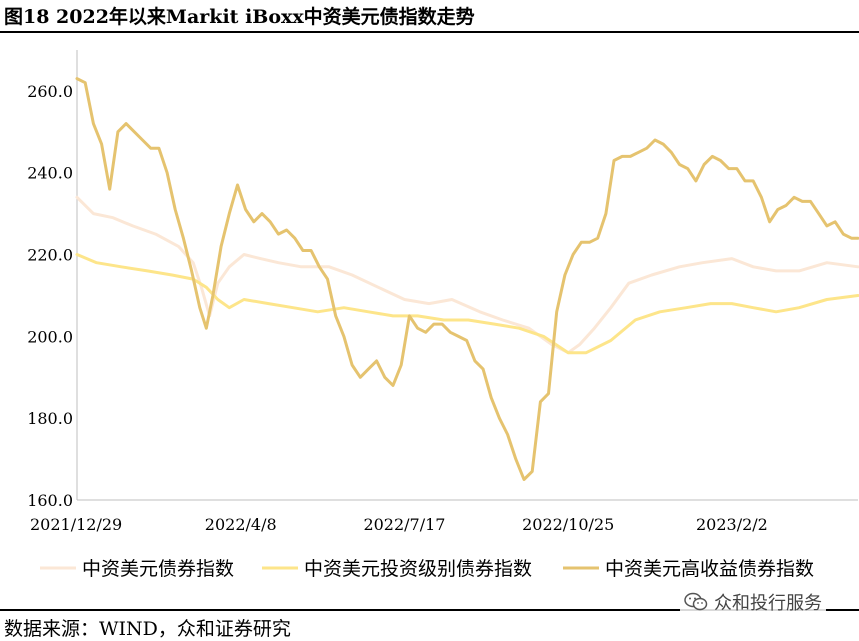  I want to click on x-tick-label: 2023/2/2, so click(732, 524).